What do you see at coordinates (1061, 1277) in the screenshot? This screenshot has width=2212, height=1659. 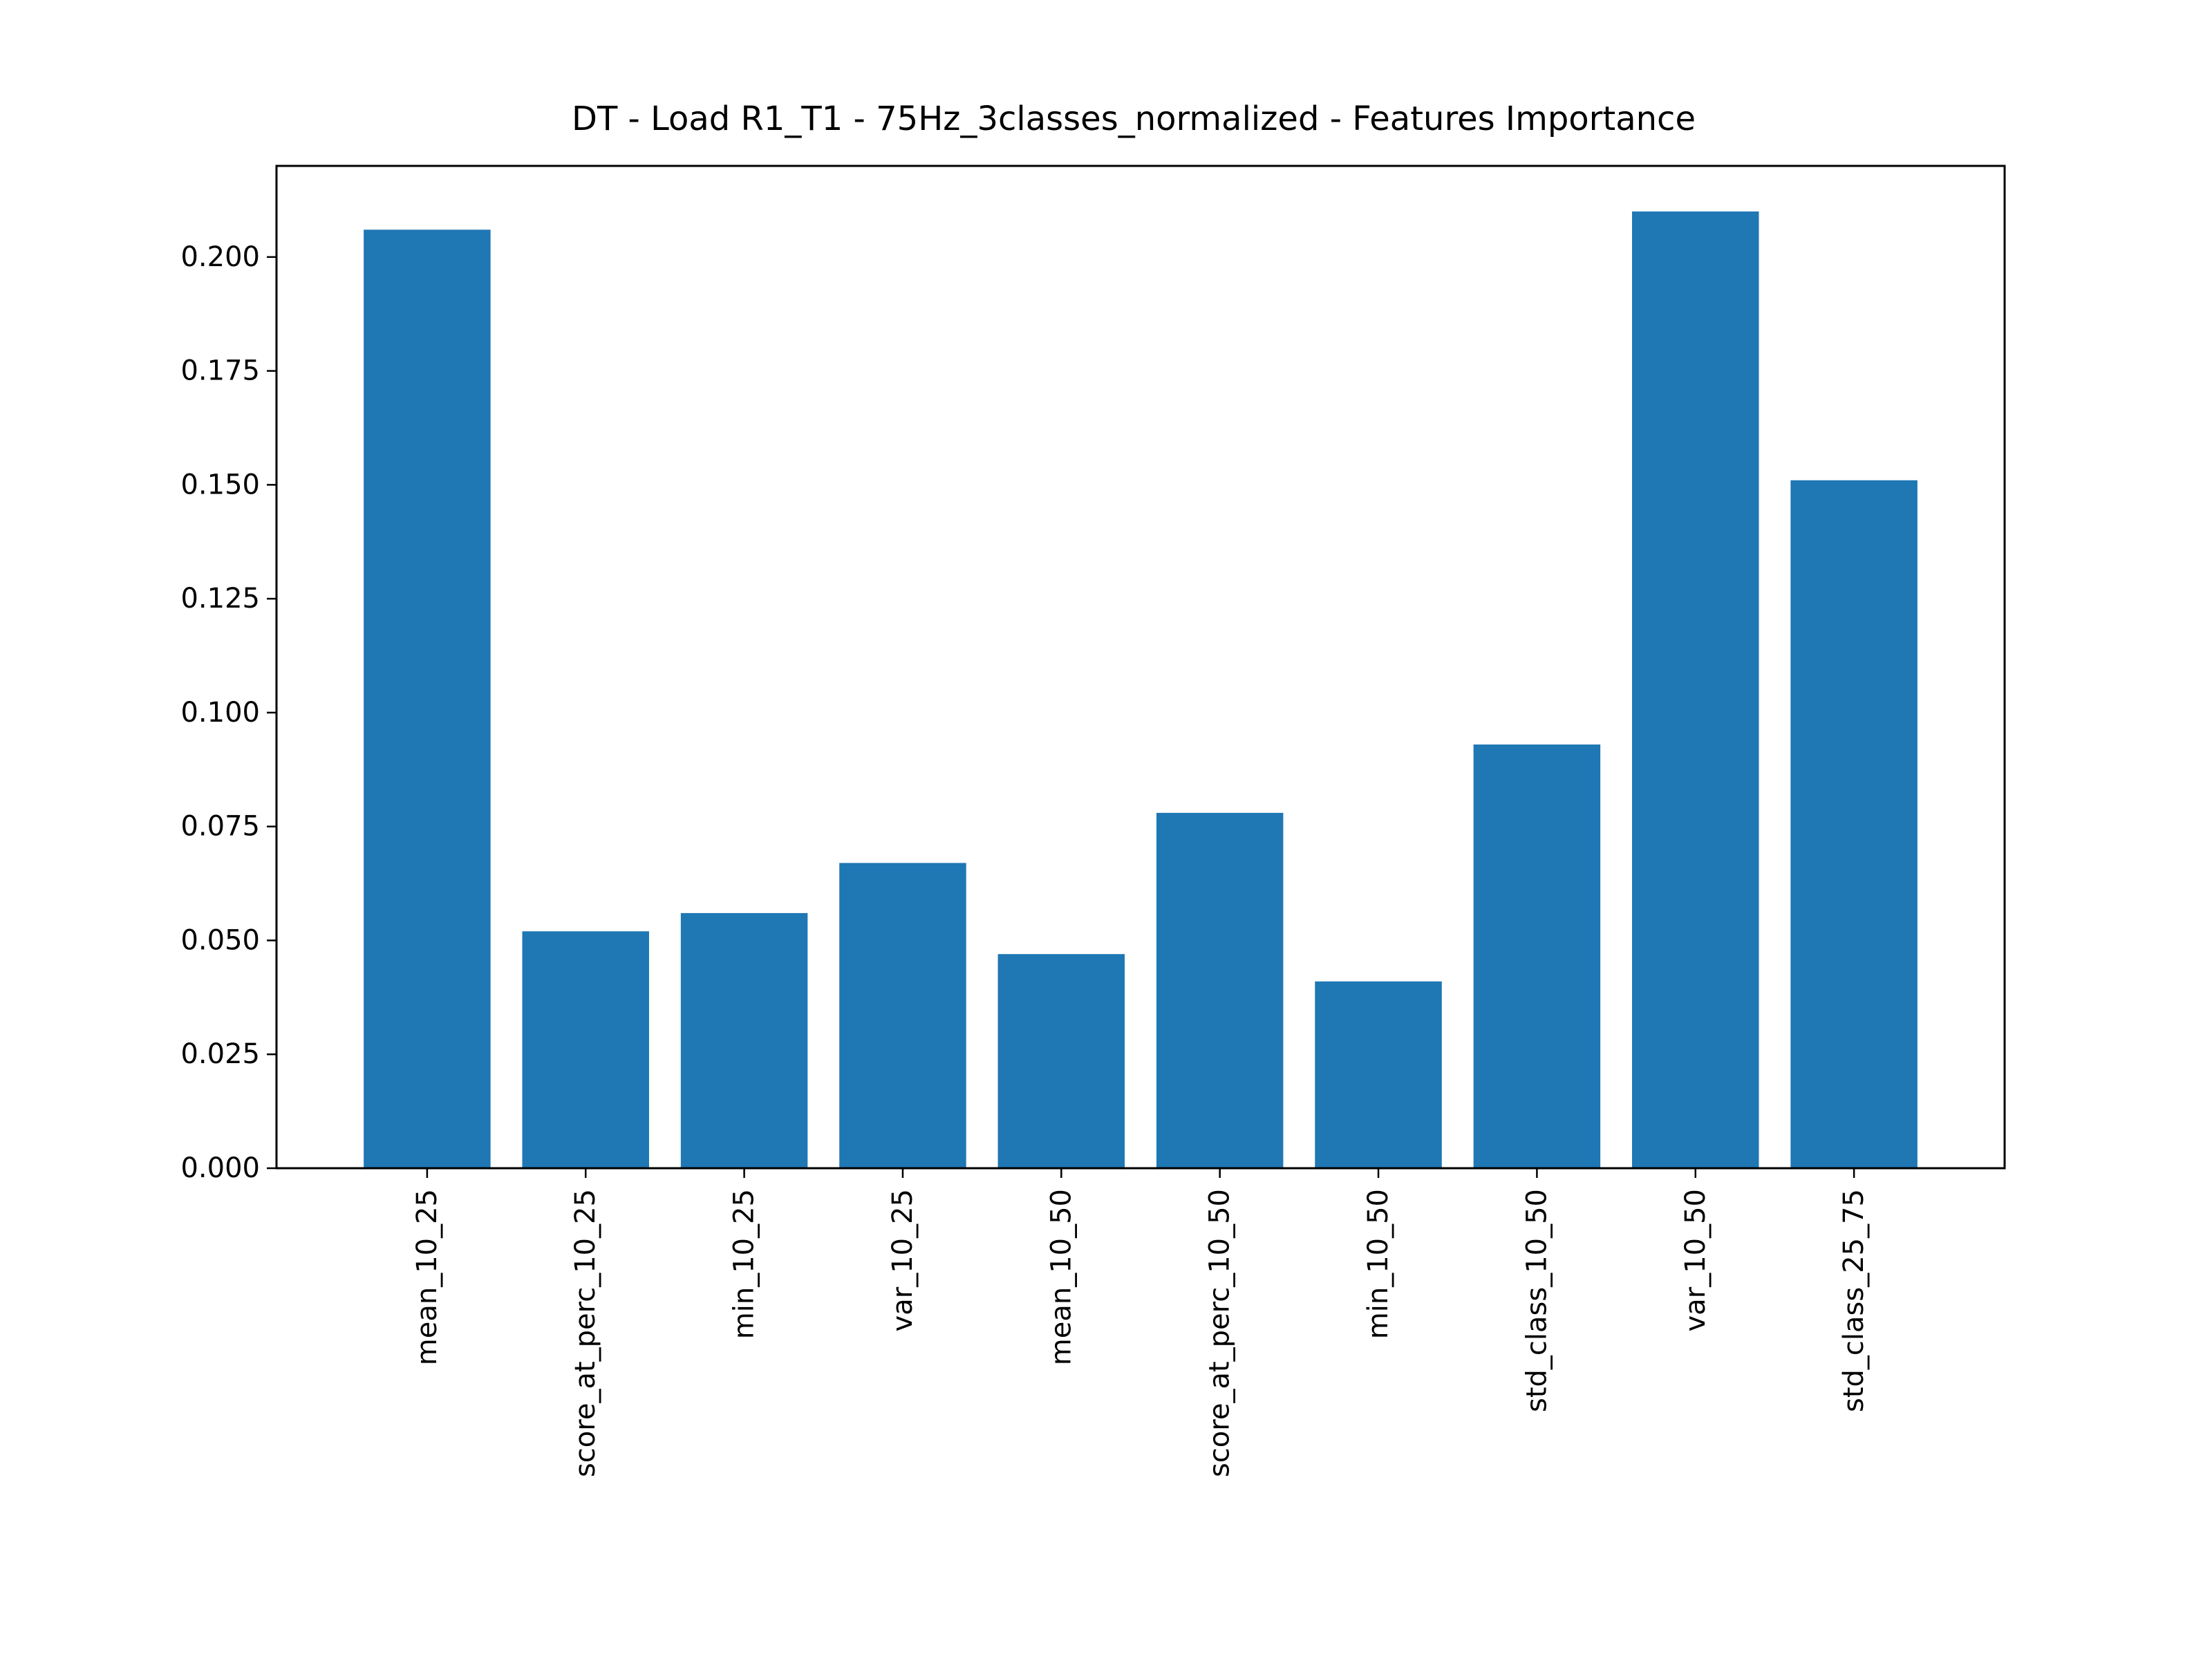 I see `x-tick-label: mean_10_50` at bounding box center [1061, 1277].